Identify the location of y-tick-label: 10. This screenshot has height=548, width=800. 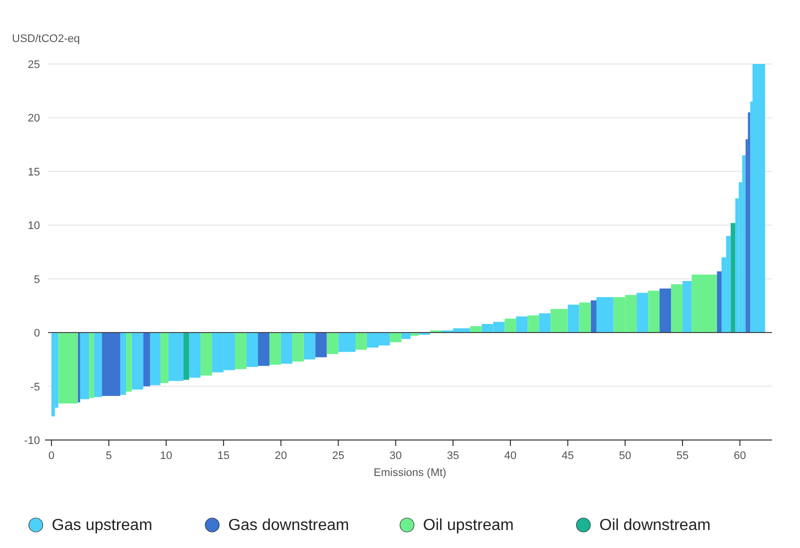
(34, 226).